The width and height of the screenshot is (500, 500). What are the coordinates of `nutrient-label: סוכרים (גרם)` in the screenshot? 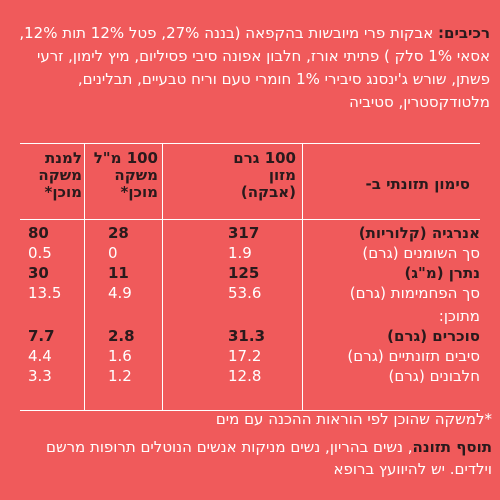 It's located at (433, 336).